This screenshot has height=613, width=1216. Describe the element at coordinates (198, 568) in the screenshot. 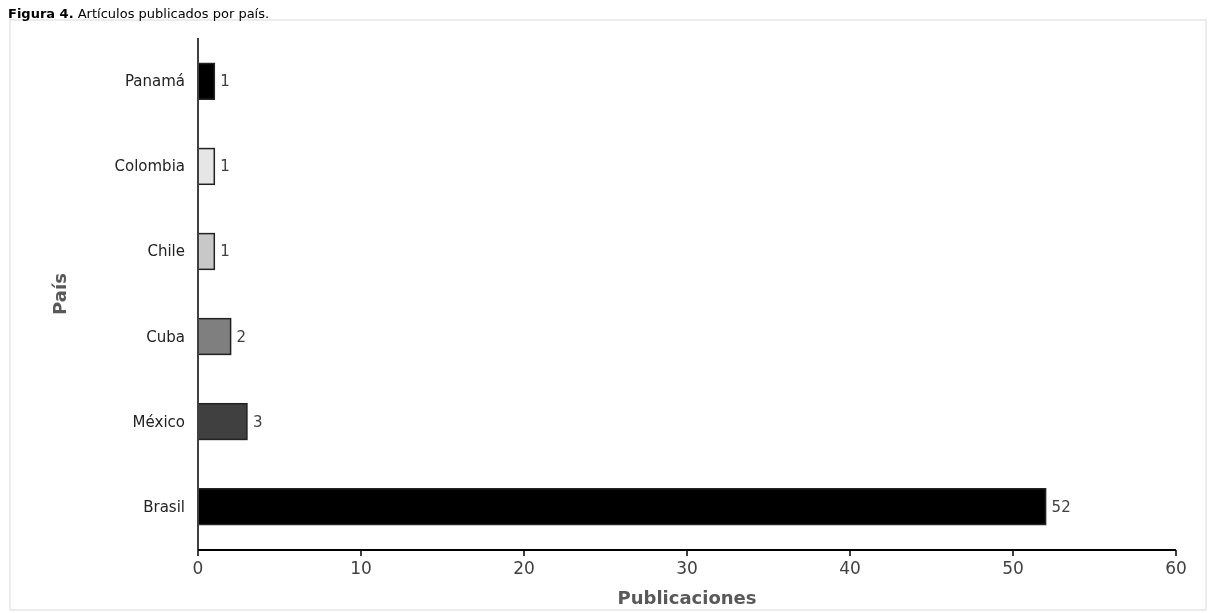

I see `x-tick-label: 0` at that location.